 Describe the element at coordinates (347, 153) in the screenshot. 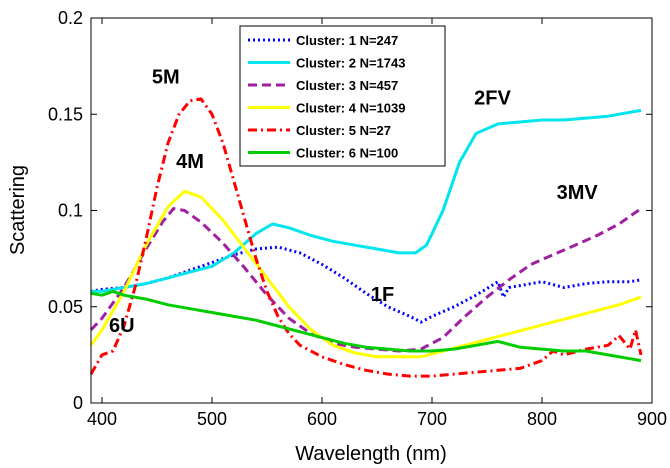

I see `legend-label: Cluster: 6 N=100` at that location.